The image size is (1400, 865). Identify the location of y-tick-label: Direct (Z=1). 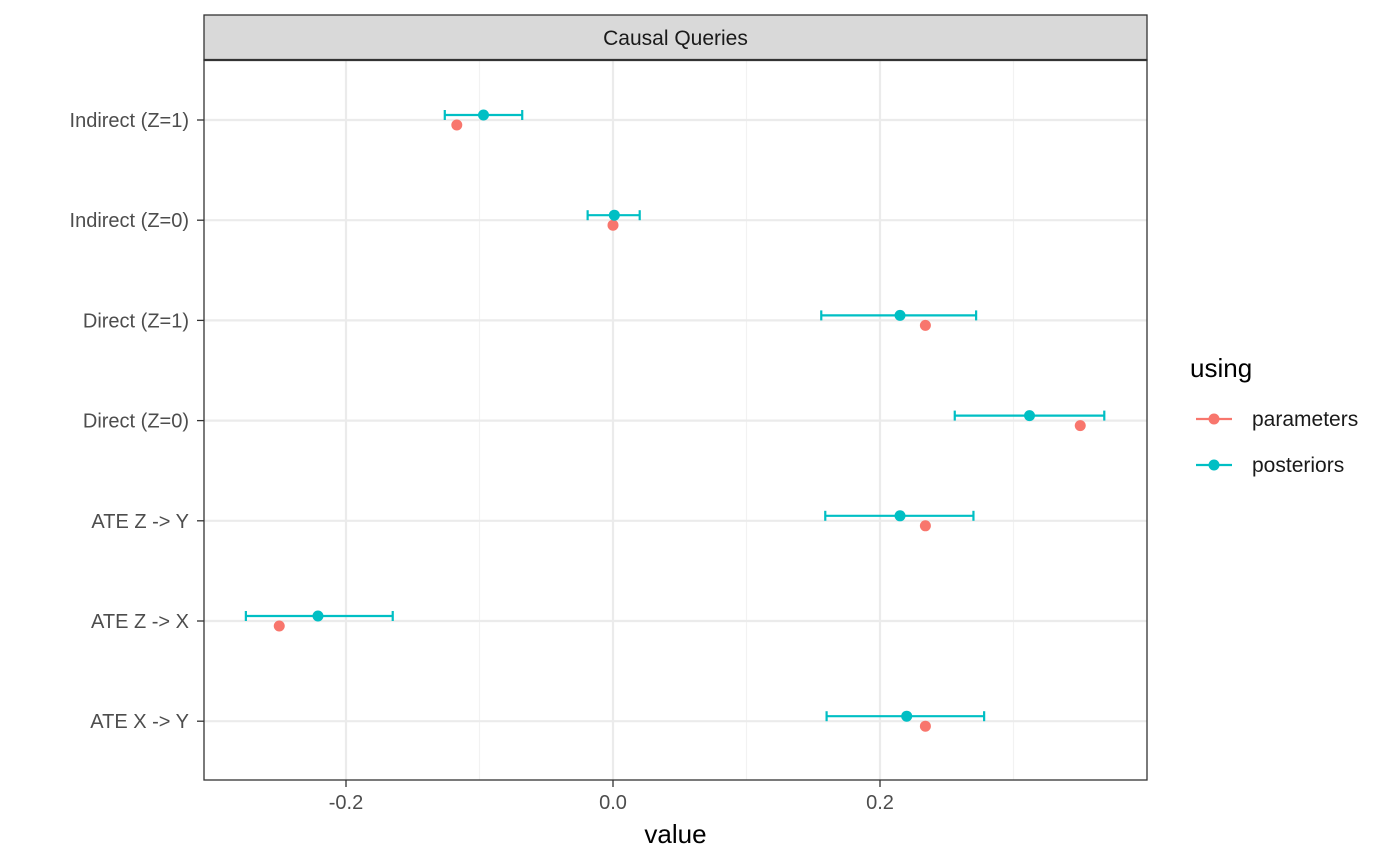
(136, 321).